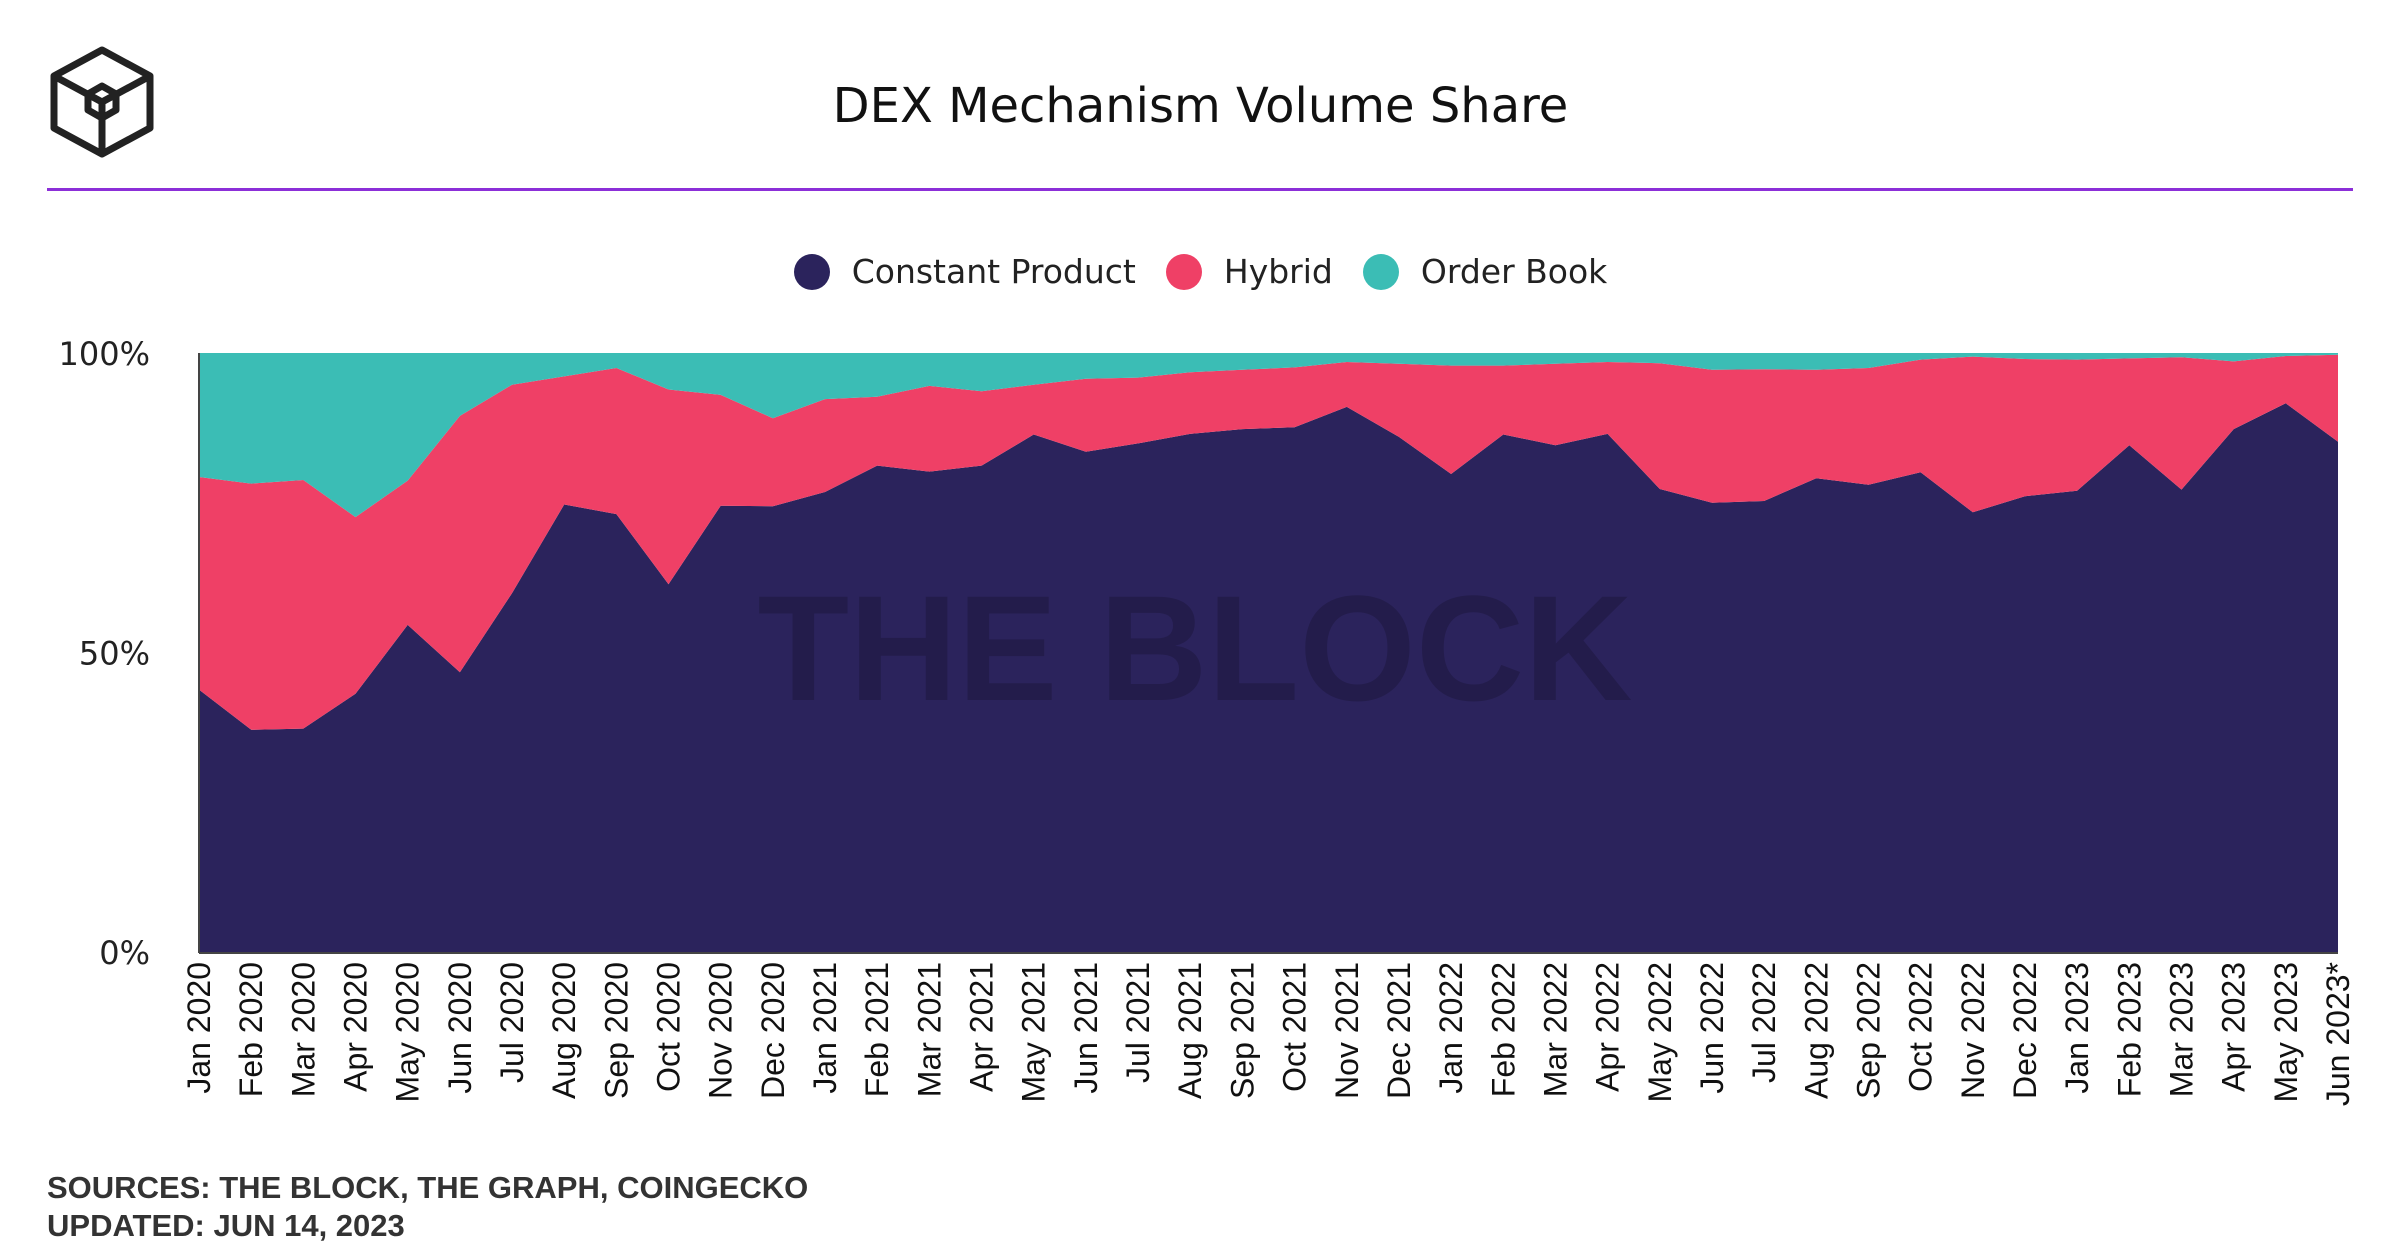 The image size is (2401, 1260). What do you see at coordinates (2286, 1032) in the screenshot?
I see `x-tick-label: May 2023` at bounding box center [2286, 1032].